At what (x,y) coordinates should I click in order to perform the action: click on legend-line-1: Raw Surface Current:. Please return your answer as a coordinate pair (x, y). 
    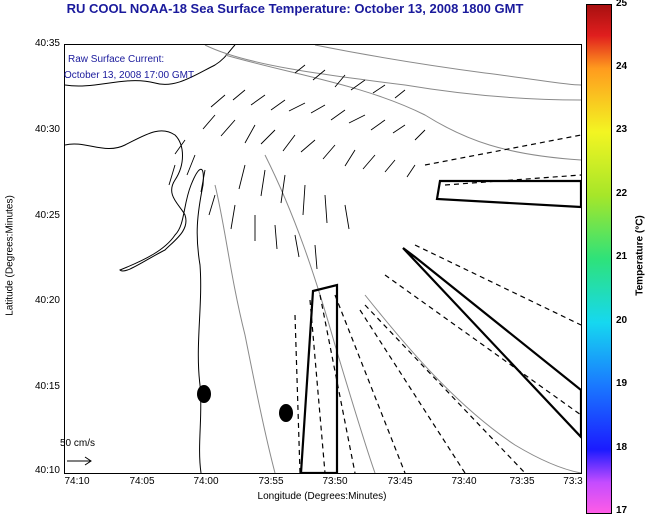
    Looking at the image, I should click on (116, 59).